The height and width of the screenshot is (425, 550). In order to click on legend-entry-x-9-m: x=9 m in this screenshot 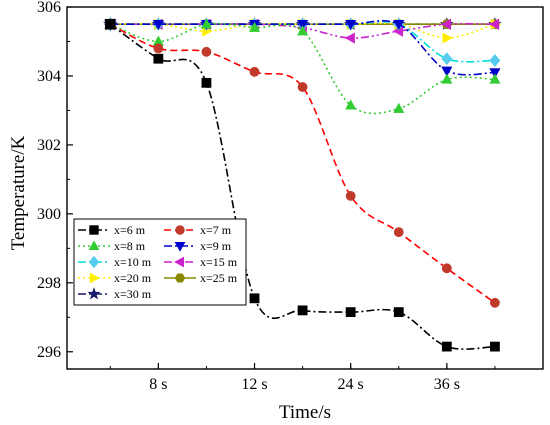, I will do `click(198, 246)`.